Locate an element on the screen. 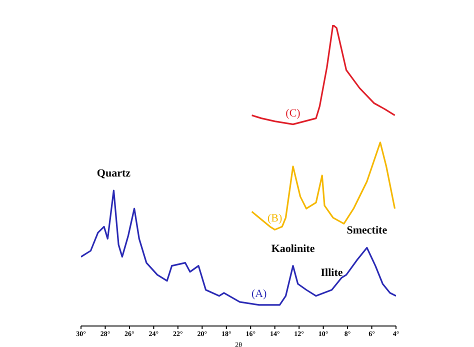 The image size is (474, 347). annotation: Illite is located at coordinates (331, 272).